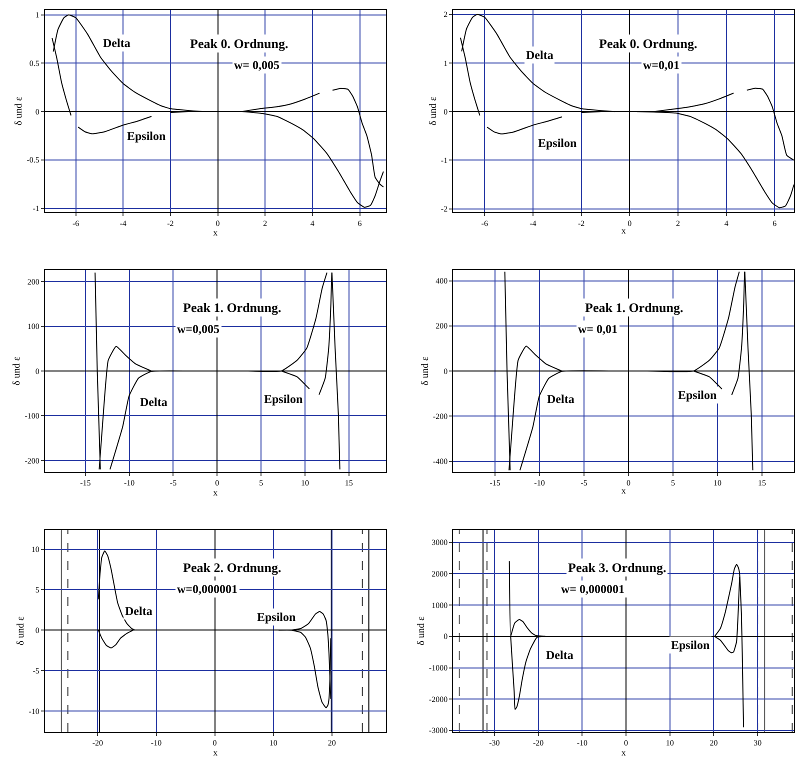  What do you see at coordinates (33, 160) in the screenshot?
I see `y-tick-label: -0.5` at bounding box center [33, 160].